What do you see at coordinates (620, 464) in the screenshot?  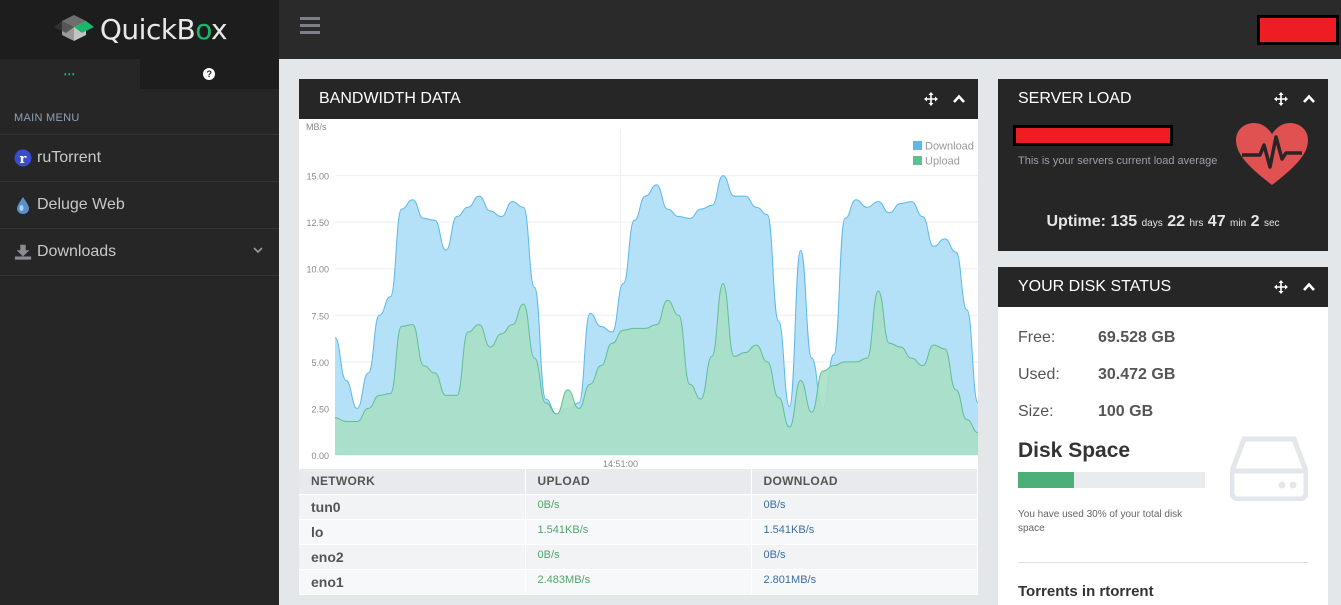 I see `x-tick-label: 14:51:00` at bounding box center [620, 464].